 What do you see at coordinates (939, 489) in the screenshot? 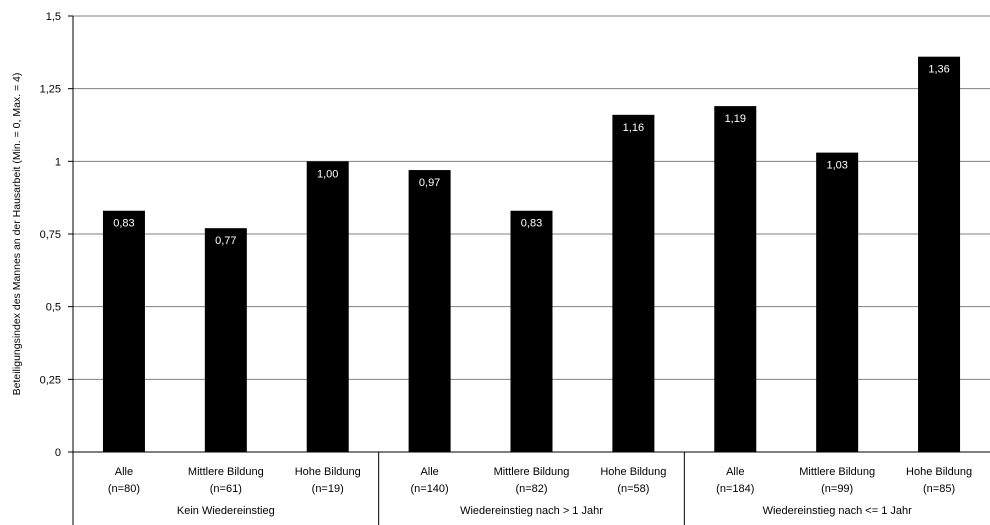
I see `category-n-label: (n=85)` at bounding box center [939, 489].